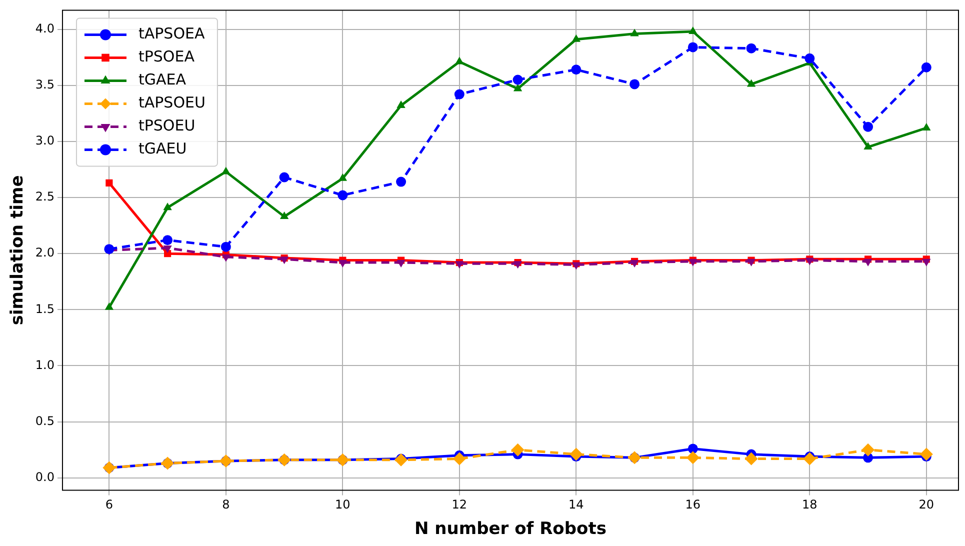  What do you see at coordinates (926, 505) in the screenshot?
I see `x-tick-label: 20` at bounding box center [926, 505].